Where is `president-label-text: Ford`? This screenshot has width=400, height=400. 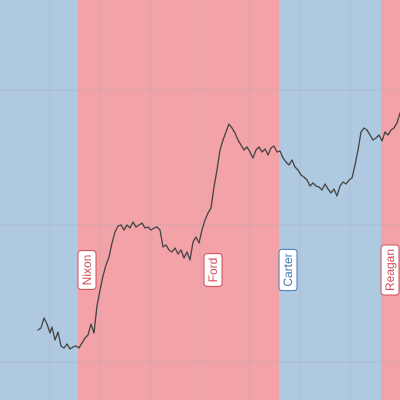
president-label-text: Ford is located at coordinates (213, 270).